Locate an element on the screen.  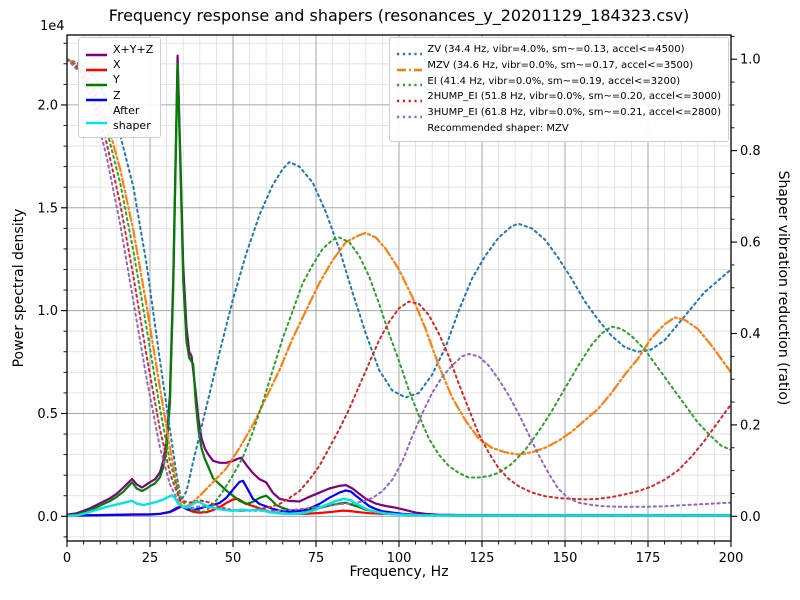
xyz-line-swatch is located at coordinates (96, 51).